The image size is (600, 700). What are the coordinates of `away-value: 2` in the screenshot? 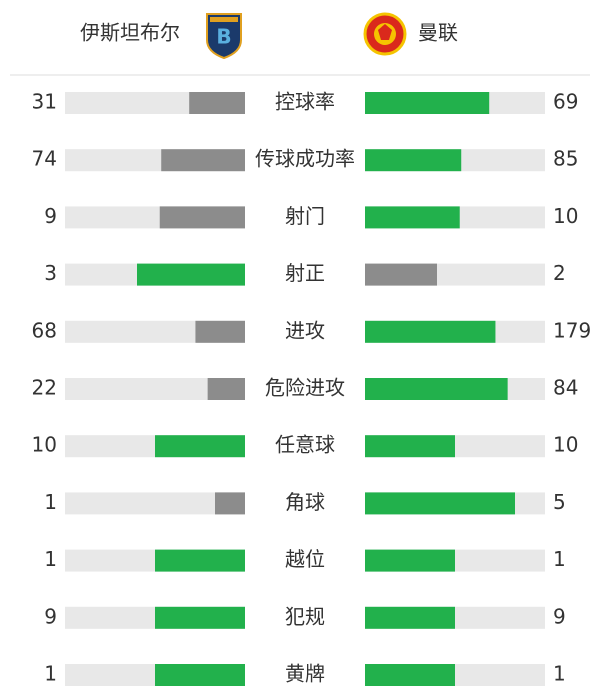 It's located at (559, 273).